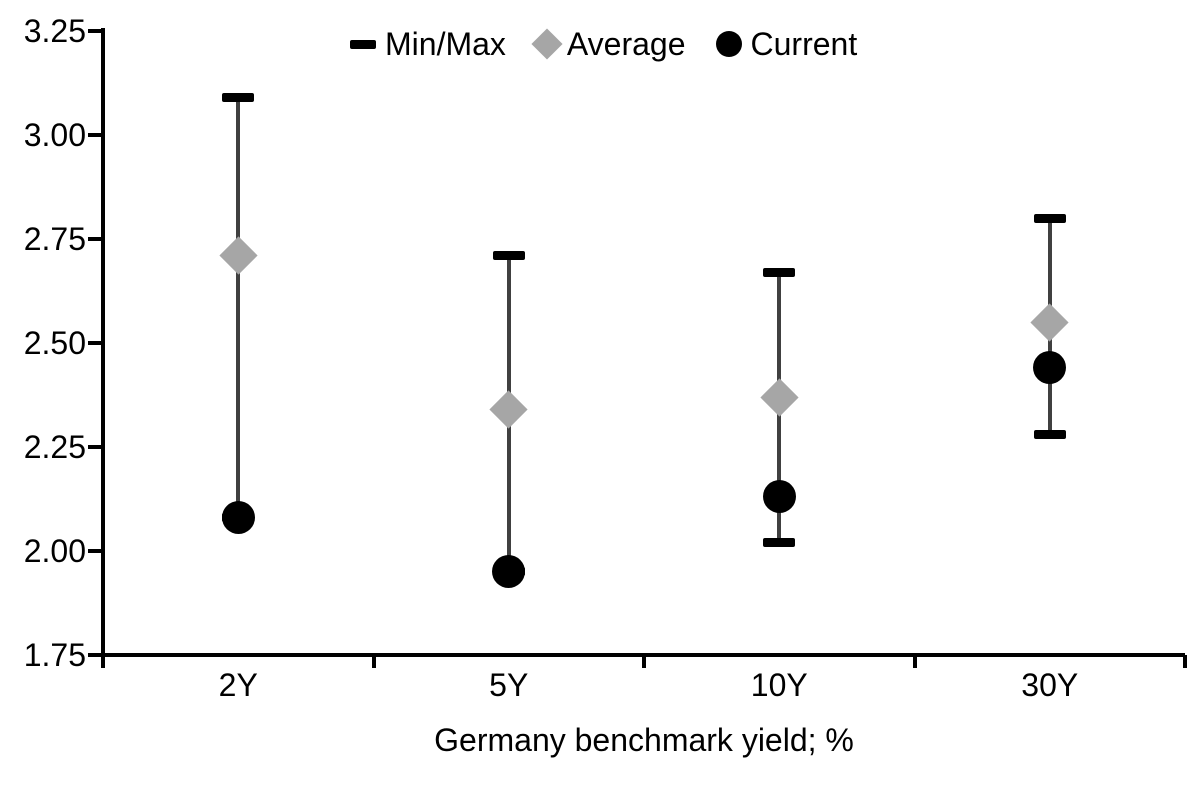 The height and width of the screenshot is (788, 1200). I want to click on legend: Min/Max Average Current, so click(603, 44).